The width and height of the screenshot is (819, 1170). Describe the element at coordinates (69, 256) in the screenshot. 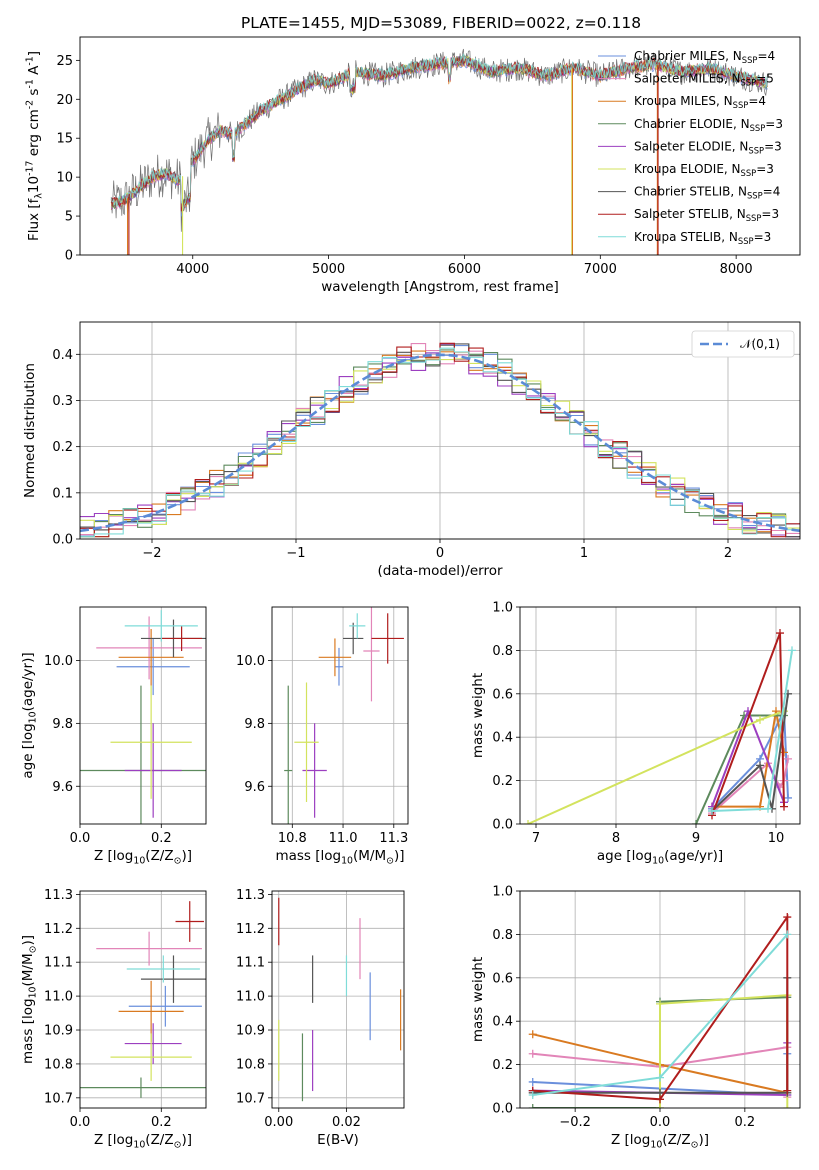

I see `y-tick-label: 0` at that location.